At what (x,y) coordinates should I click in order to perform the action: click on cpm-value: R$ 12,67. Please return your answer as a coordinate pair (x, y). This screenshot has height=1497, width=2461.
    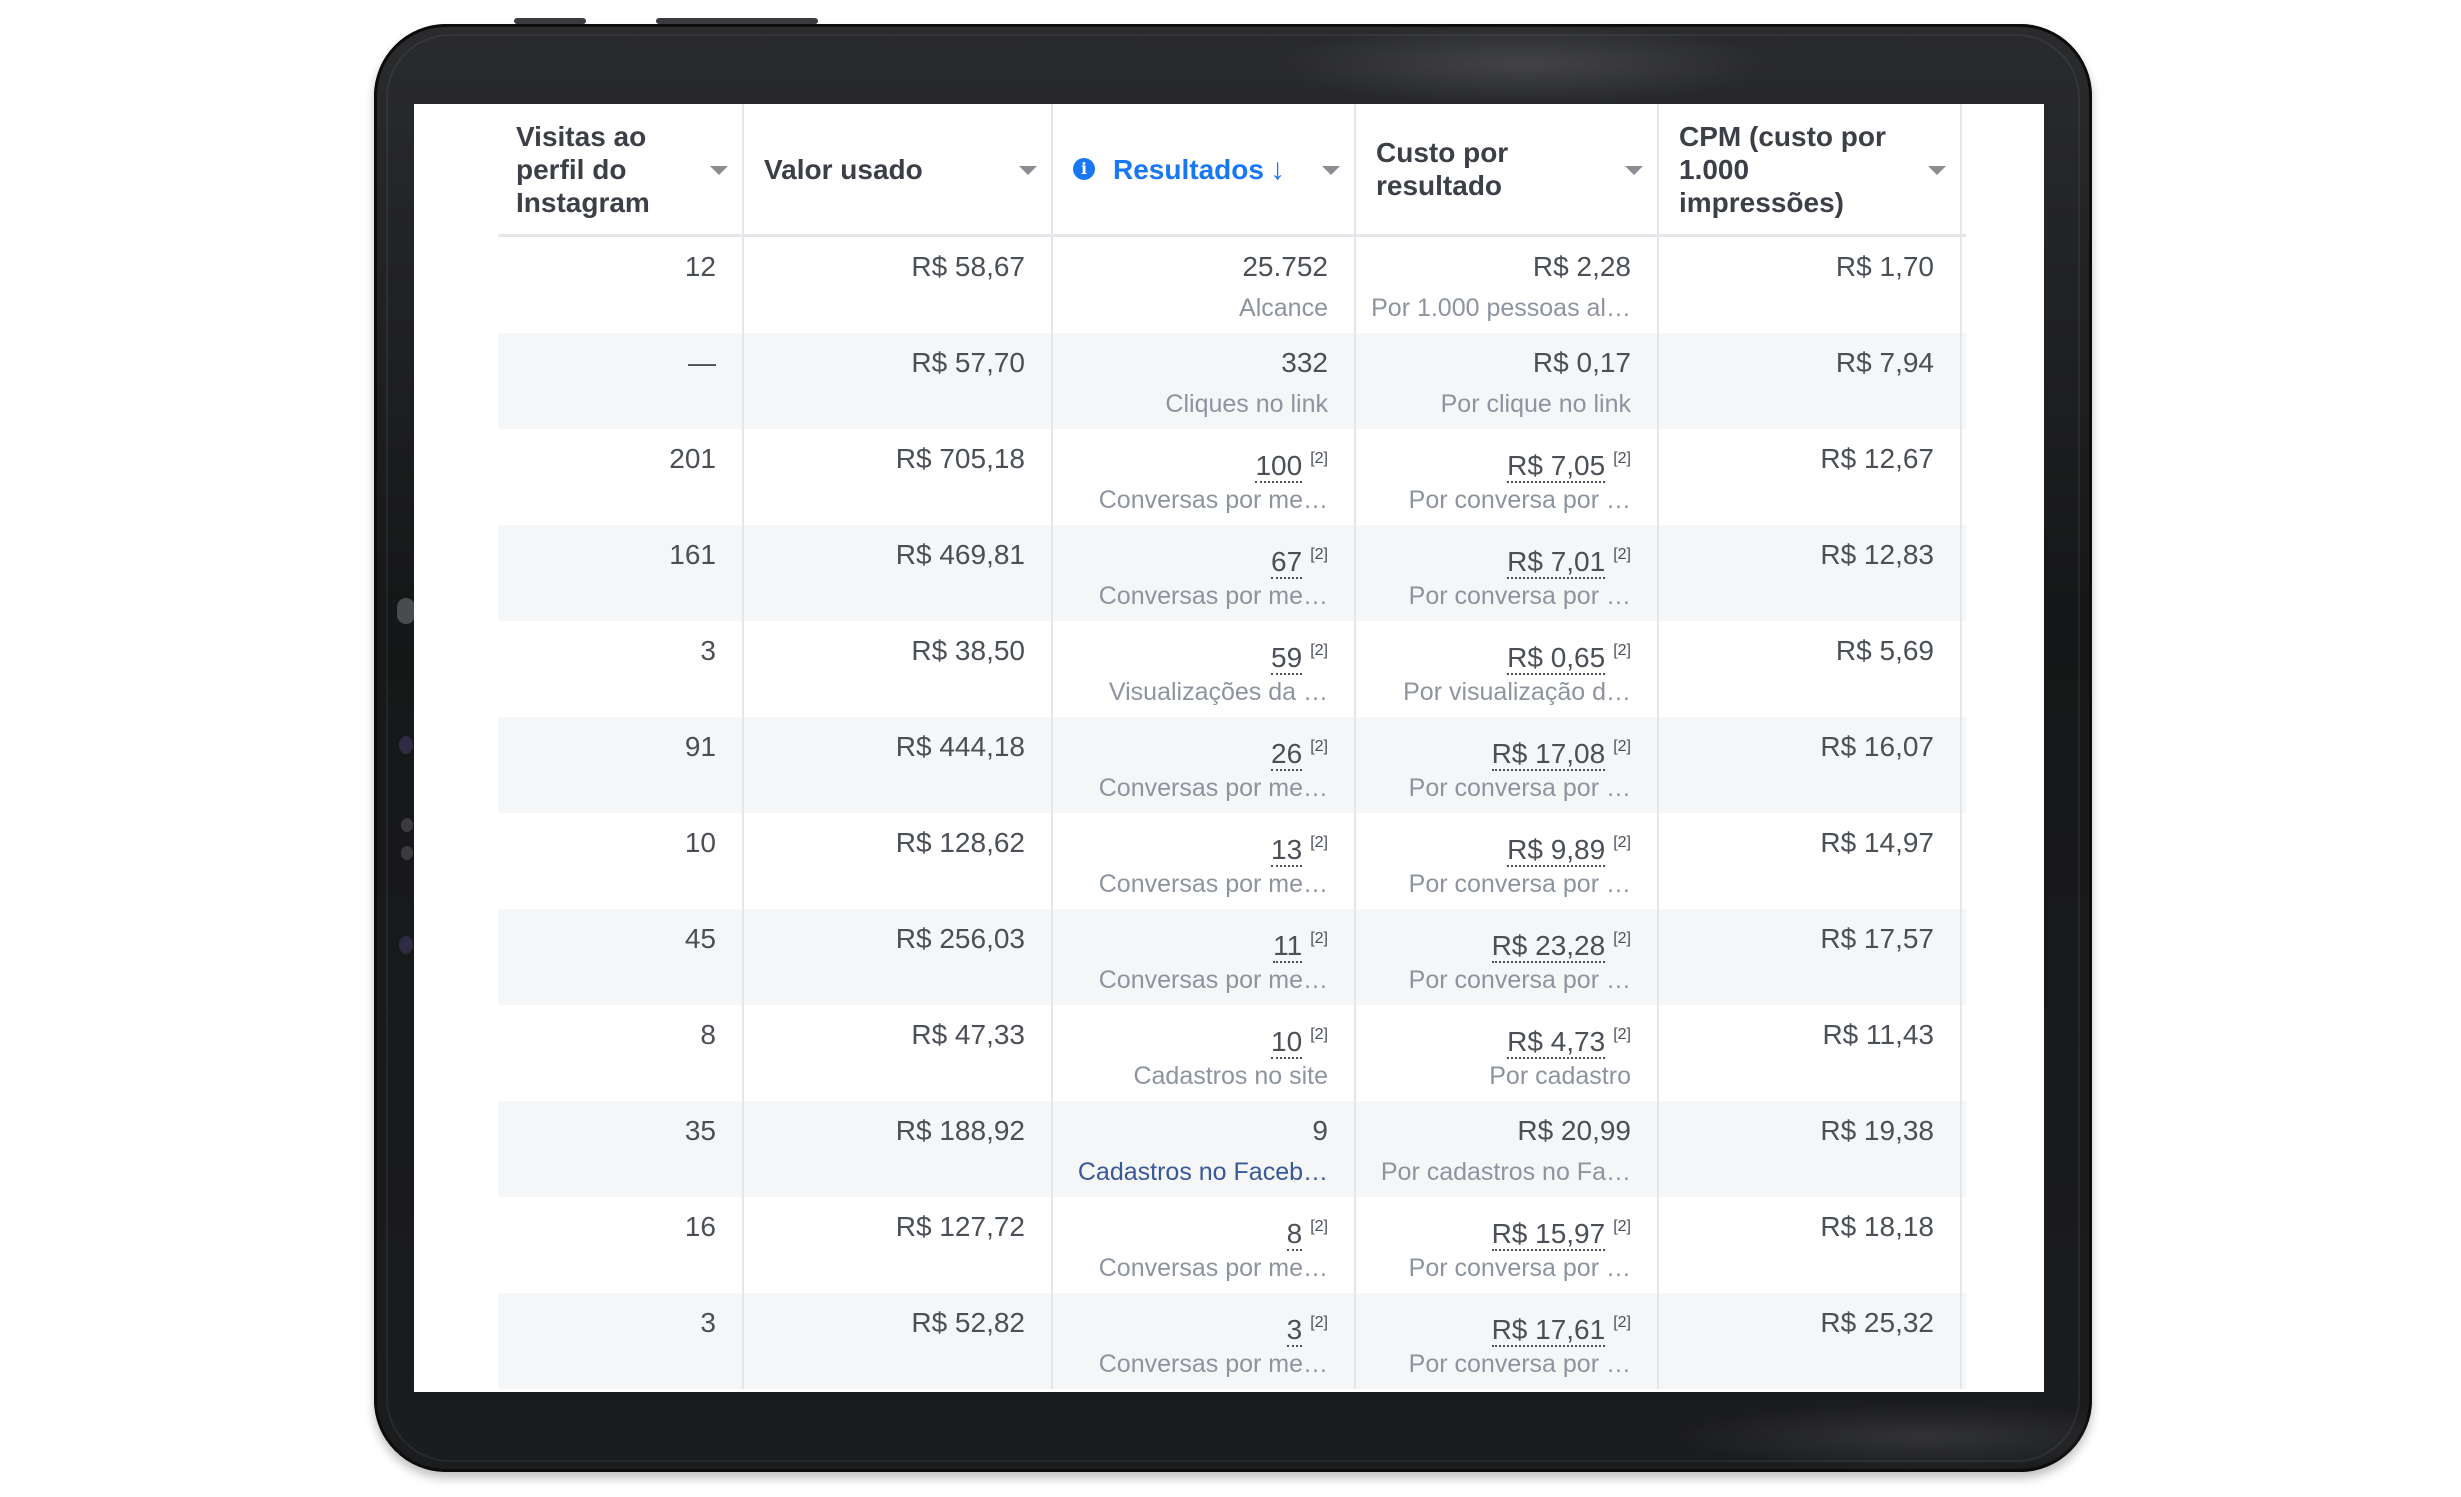
    Looking at the image, I should click on (1877, 458).